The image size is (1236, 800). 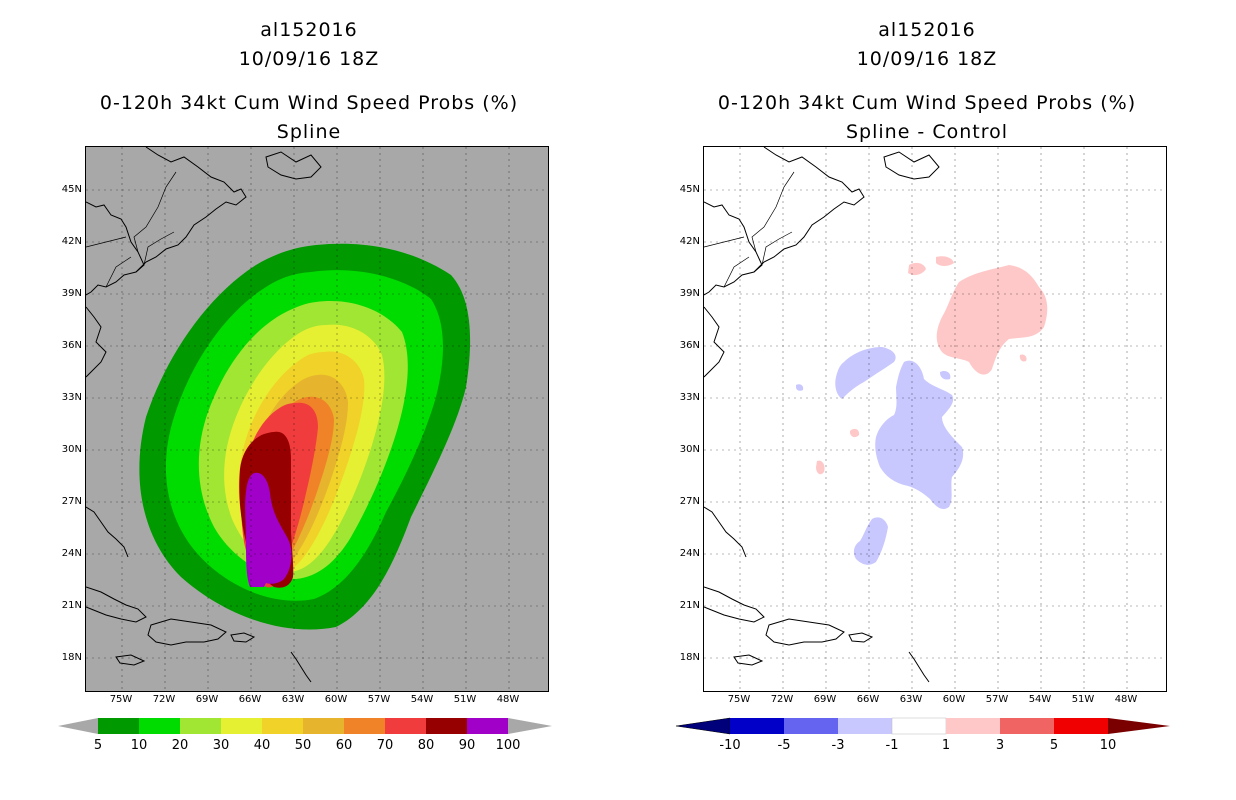 What do you see at coordinates (1000, 745) in the screenshot?
I see `colorbar-label: 3` at bounding box center [1000, 745].